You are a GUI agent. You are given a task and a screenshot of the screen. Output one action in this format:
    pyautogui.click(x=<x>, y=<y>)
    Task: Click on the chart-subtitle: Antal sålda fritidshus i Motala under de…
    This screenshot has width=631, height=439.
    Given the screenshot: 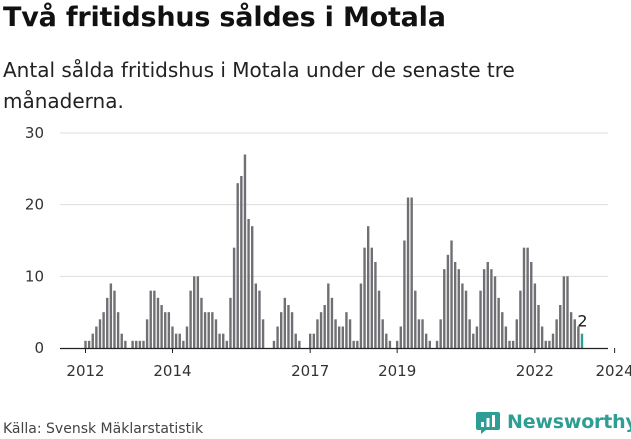 What is the action you would take?
    pyautogui.click(x=259, y=85)
    